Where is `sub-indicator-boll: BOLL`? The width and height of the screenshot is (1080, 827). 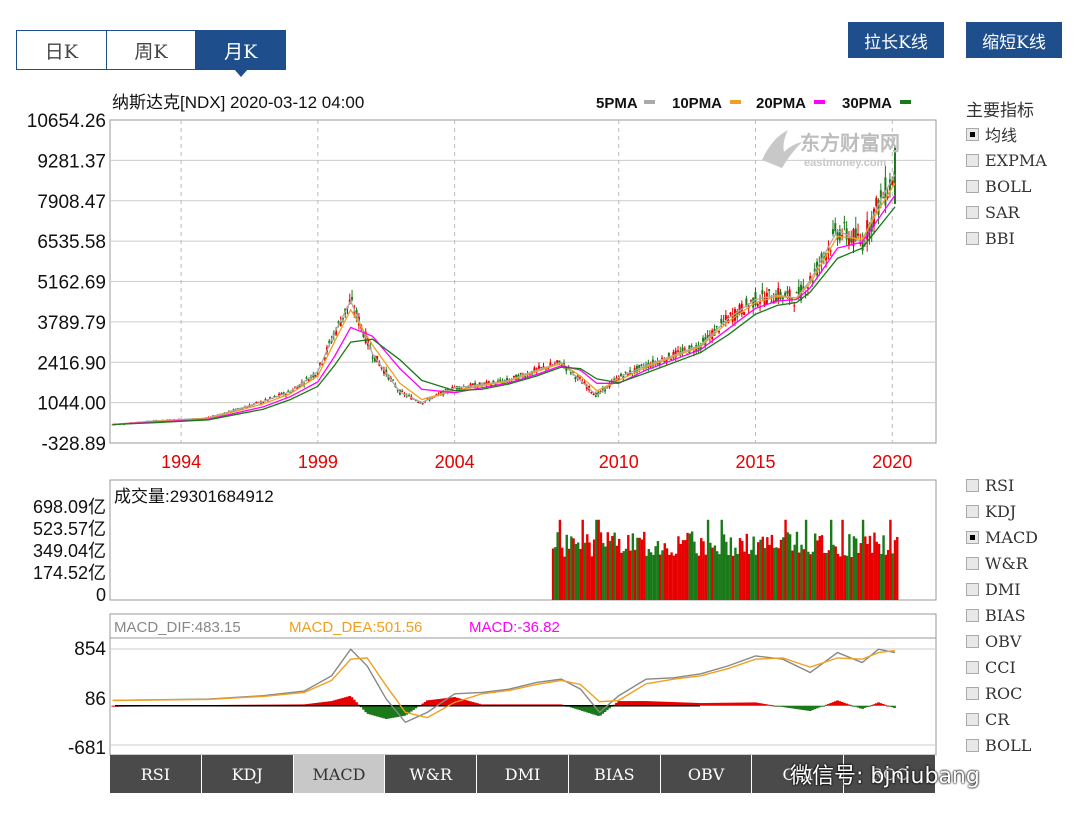 sub-indicator-boll: BOLL is located at coordinates (1002, 745).